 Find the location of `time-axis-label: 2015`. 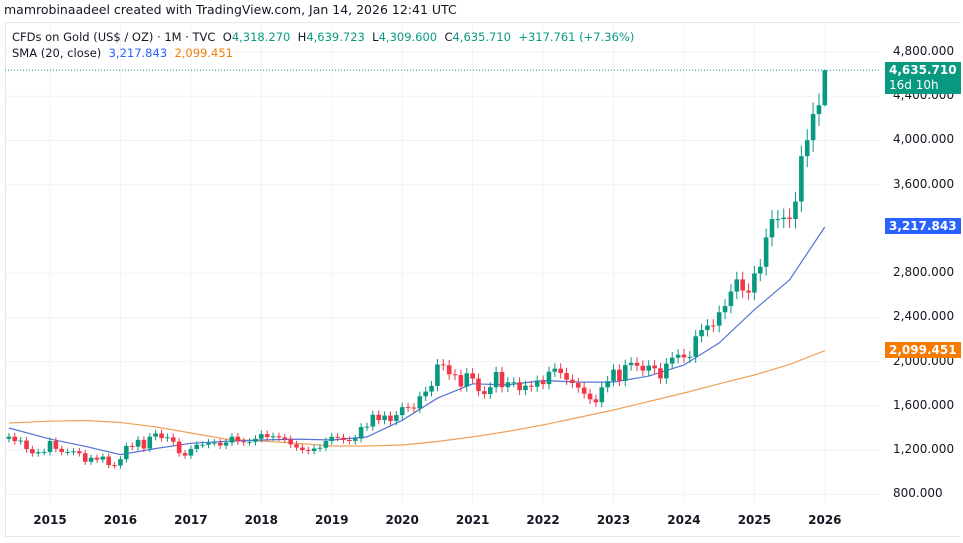

time-axis-label: 2015 is located at coordinates (50, 520).